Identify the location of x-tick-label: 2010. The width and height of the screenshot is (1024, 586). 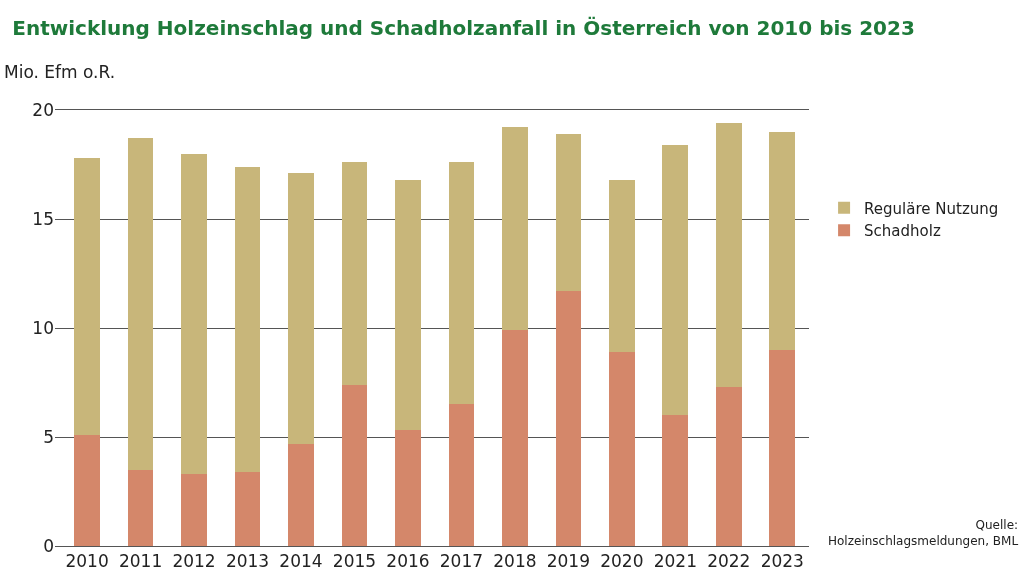
(87, 561).